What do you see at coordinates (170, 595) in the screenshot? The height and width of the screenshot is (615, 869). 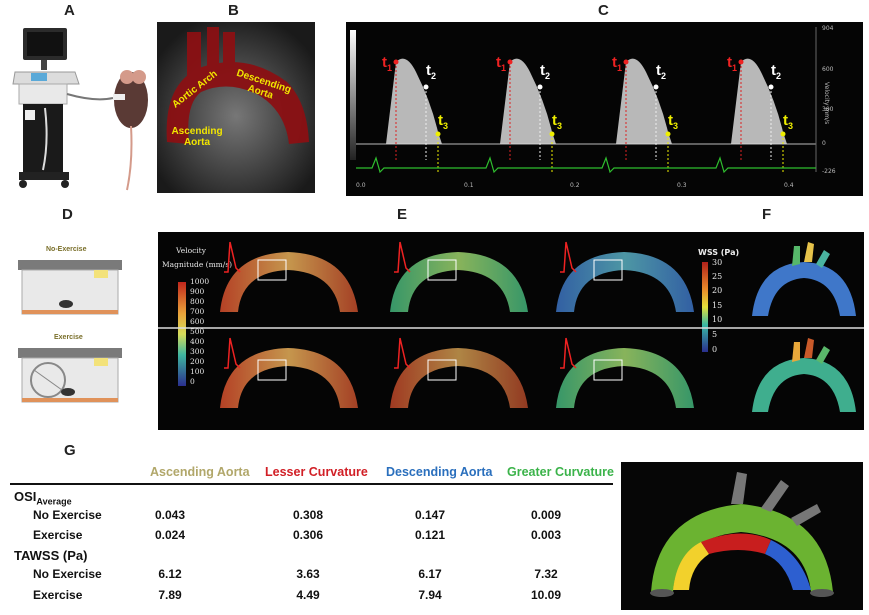 I see `table-cell: 7.89` at bounding box center [170, 595].